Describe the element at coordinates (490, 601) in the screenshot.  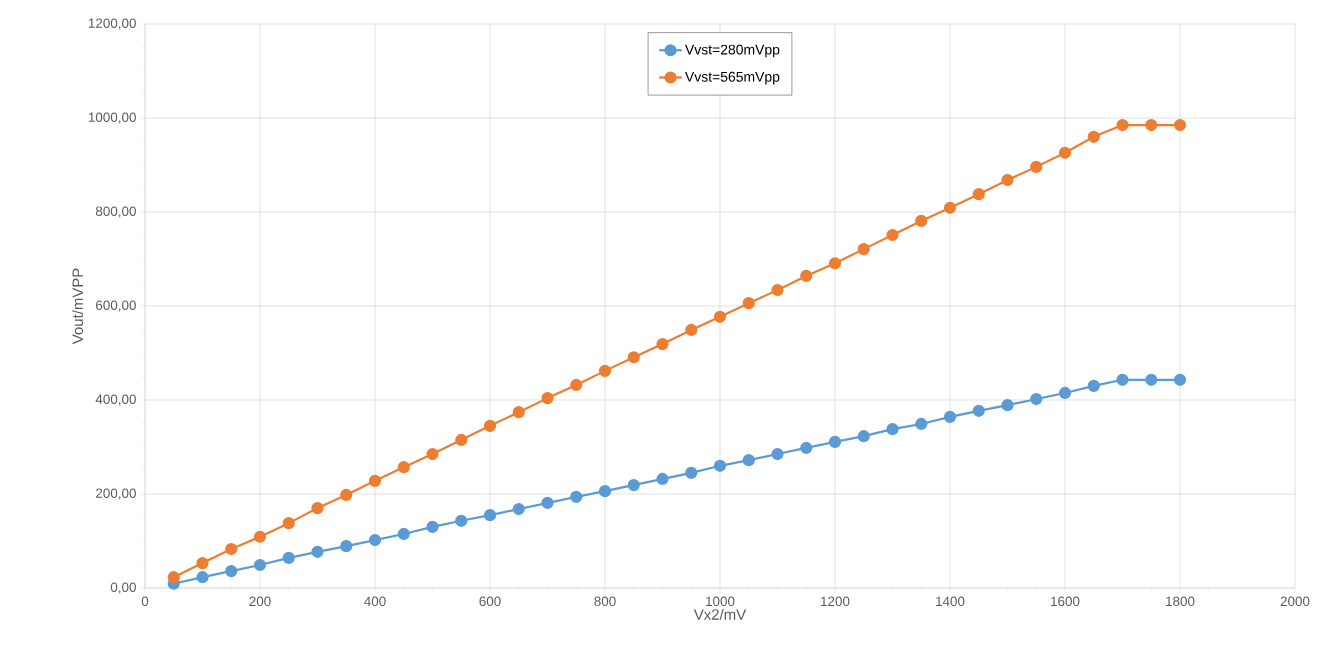
I see `x-tick-label: 600` at that location.